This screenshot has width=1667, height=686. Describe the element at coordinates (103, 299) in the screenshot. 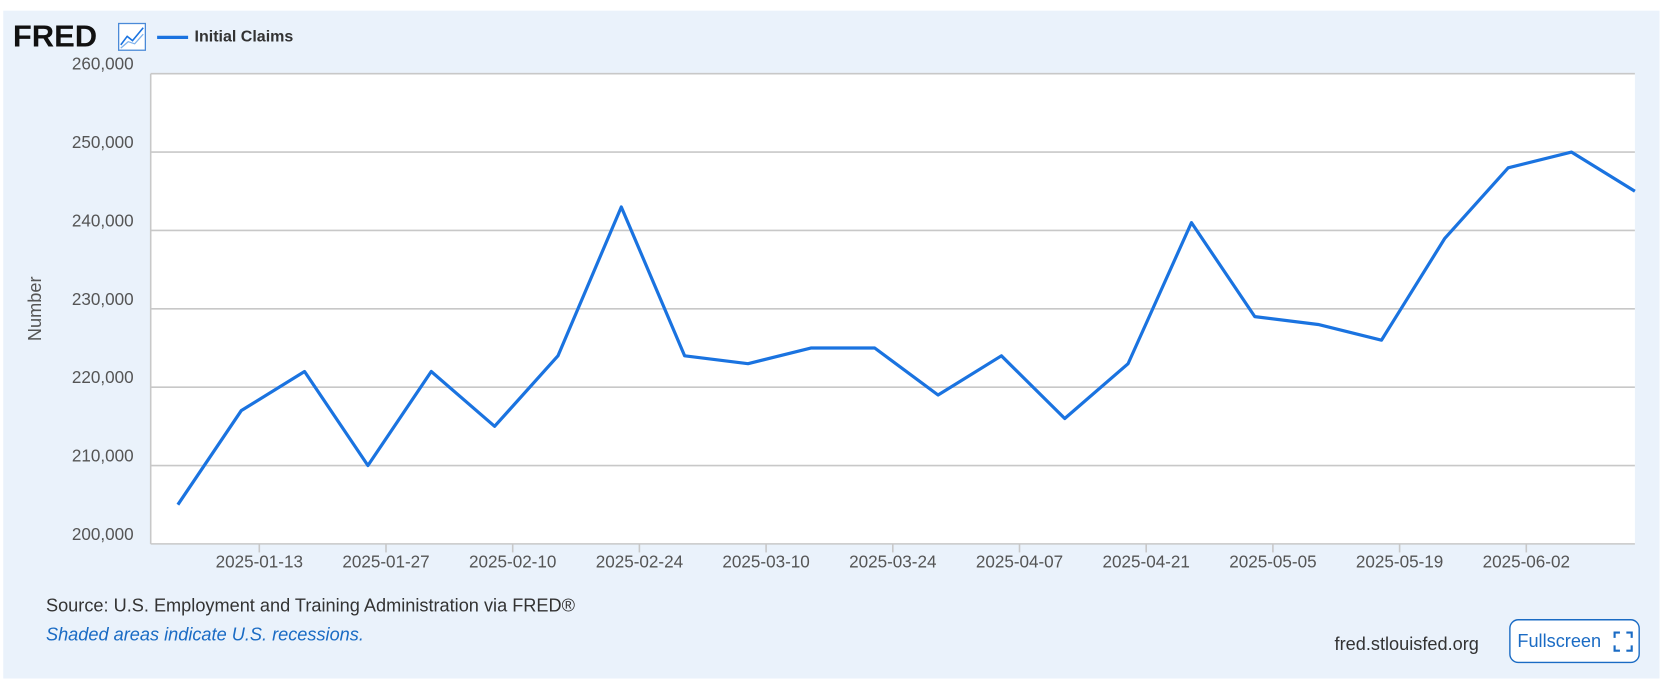

I see `y-tick-label: 230,000` at that location.